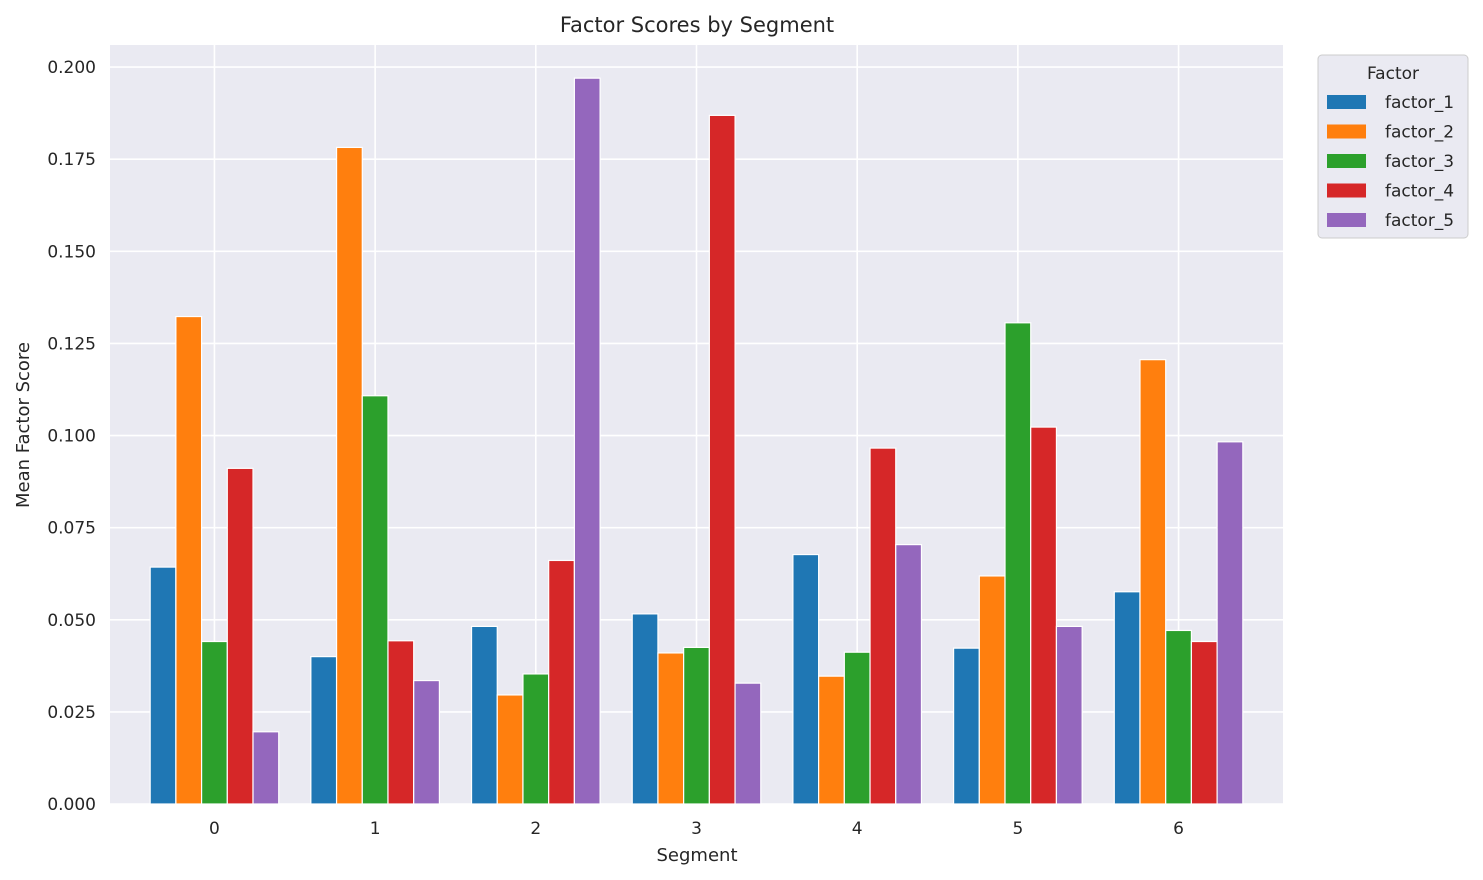 The height and width of the screenshot is (880, 1483). What do you see at coordinates (1178, 829) in the screenshot?
I see `x-tick-label: 6` at bounding box center [1178, 829].